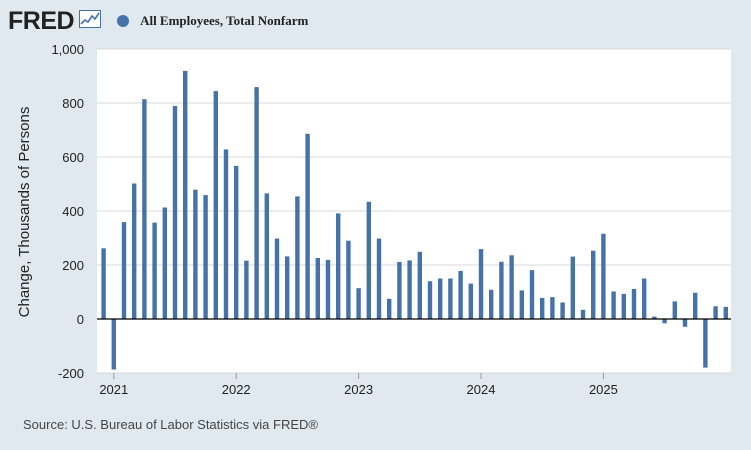 This screenshot has height=450, width=751. I want to click on y-tick-label: 1,000, so click(67, 49).